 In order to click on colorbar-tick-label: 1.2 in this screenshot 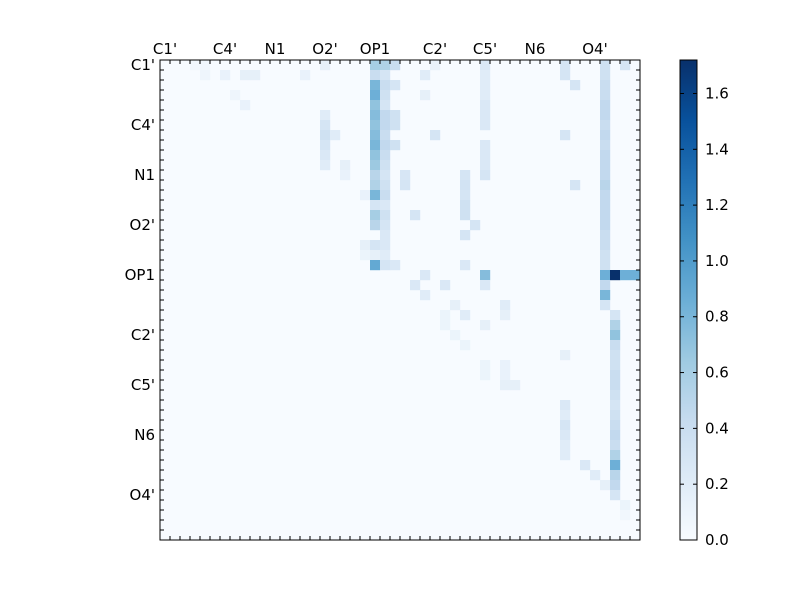, I will do `click(717, 205)`.